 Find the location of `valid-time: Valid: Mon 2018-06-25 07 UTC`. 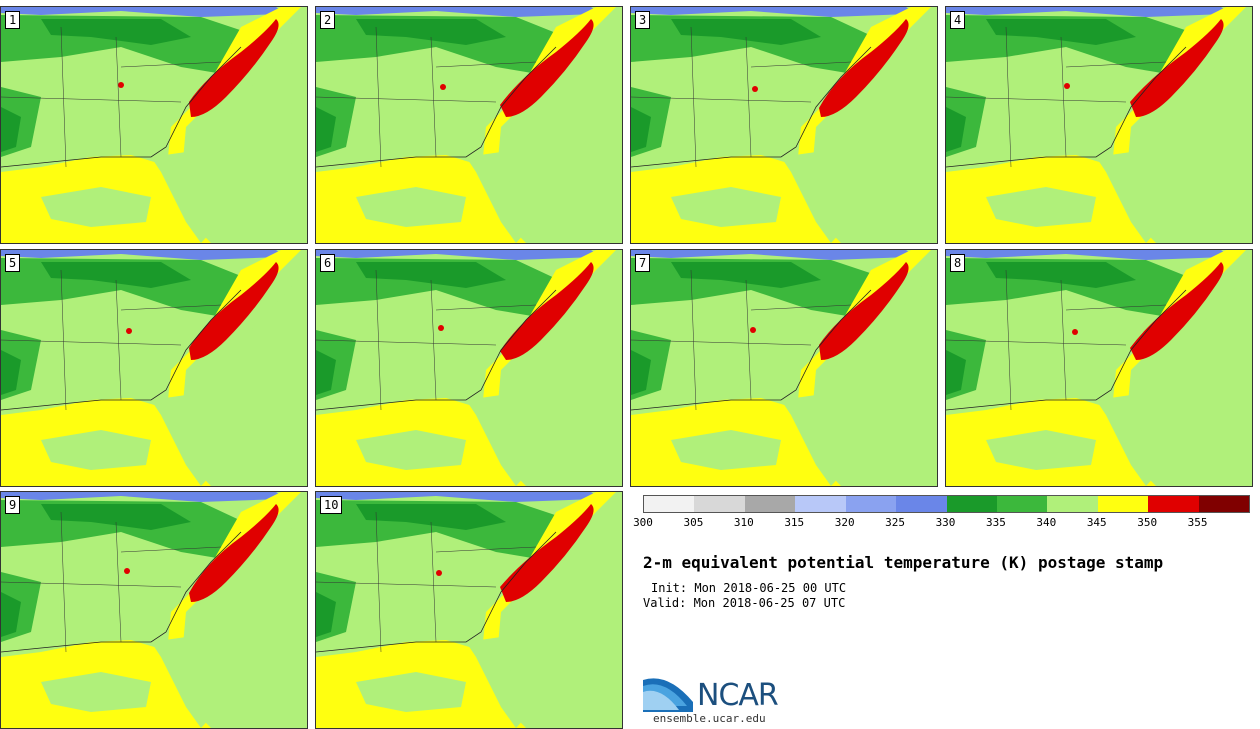

valid-time: Valid: Mon 2018-06-25 07 UTC is located at coordinates (744, 603).